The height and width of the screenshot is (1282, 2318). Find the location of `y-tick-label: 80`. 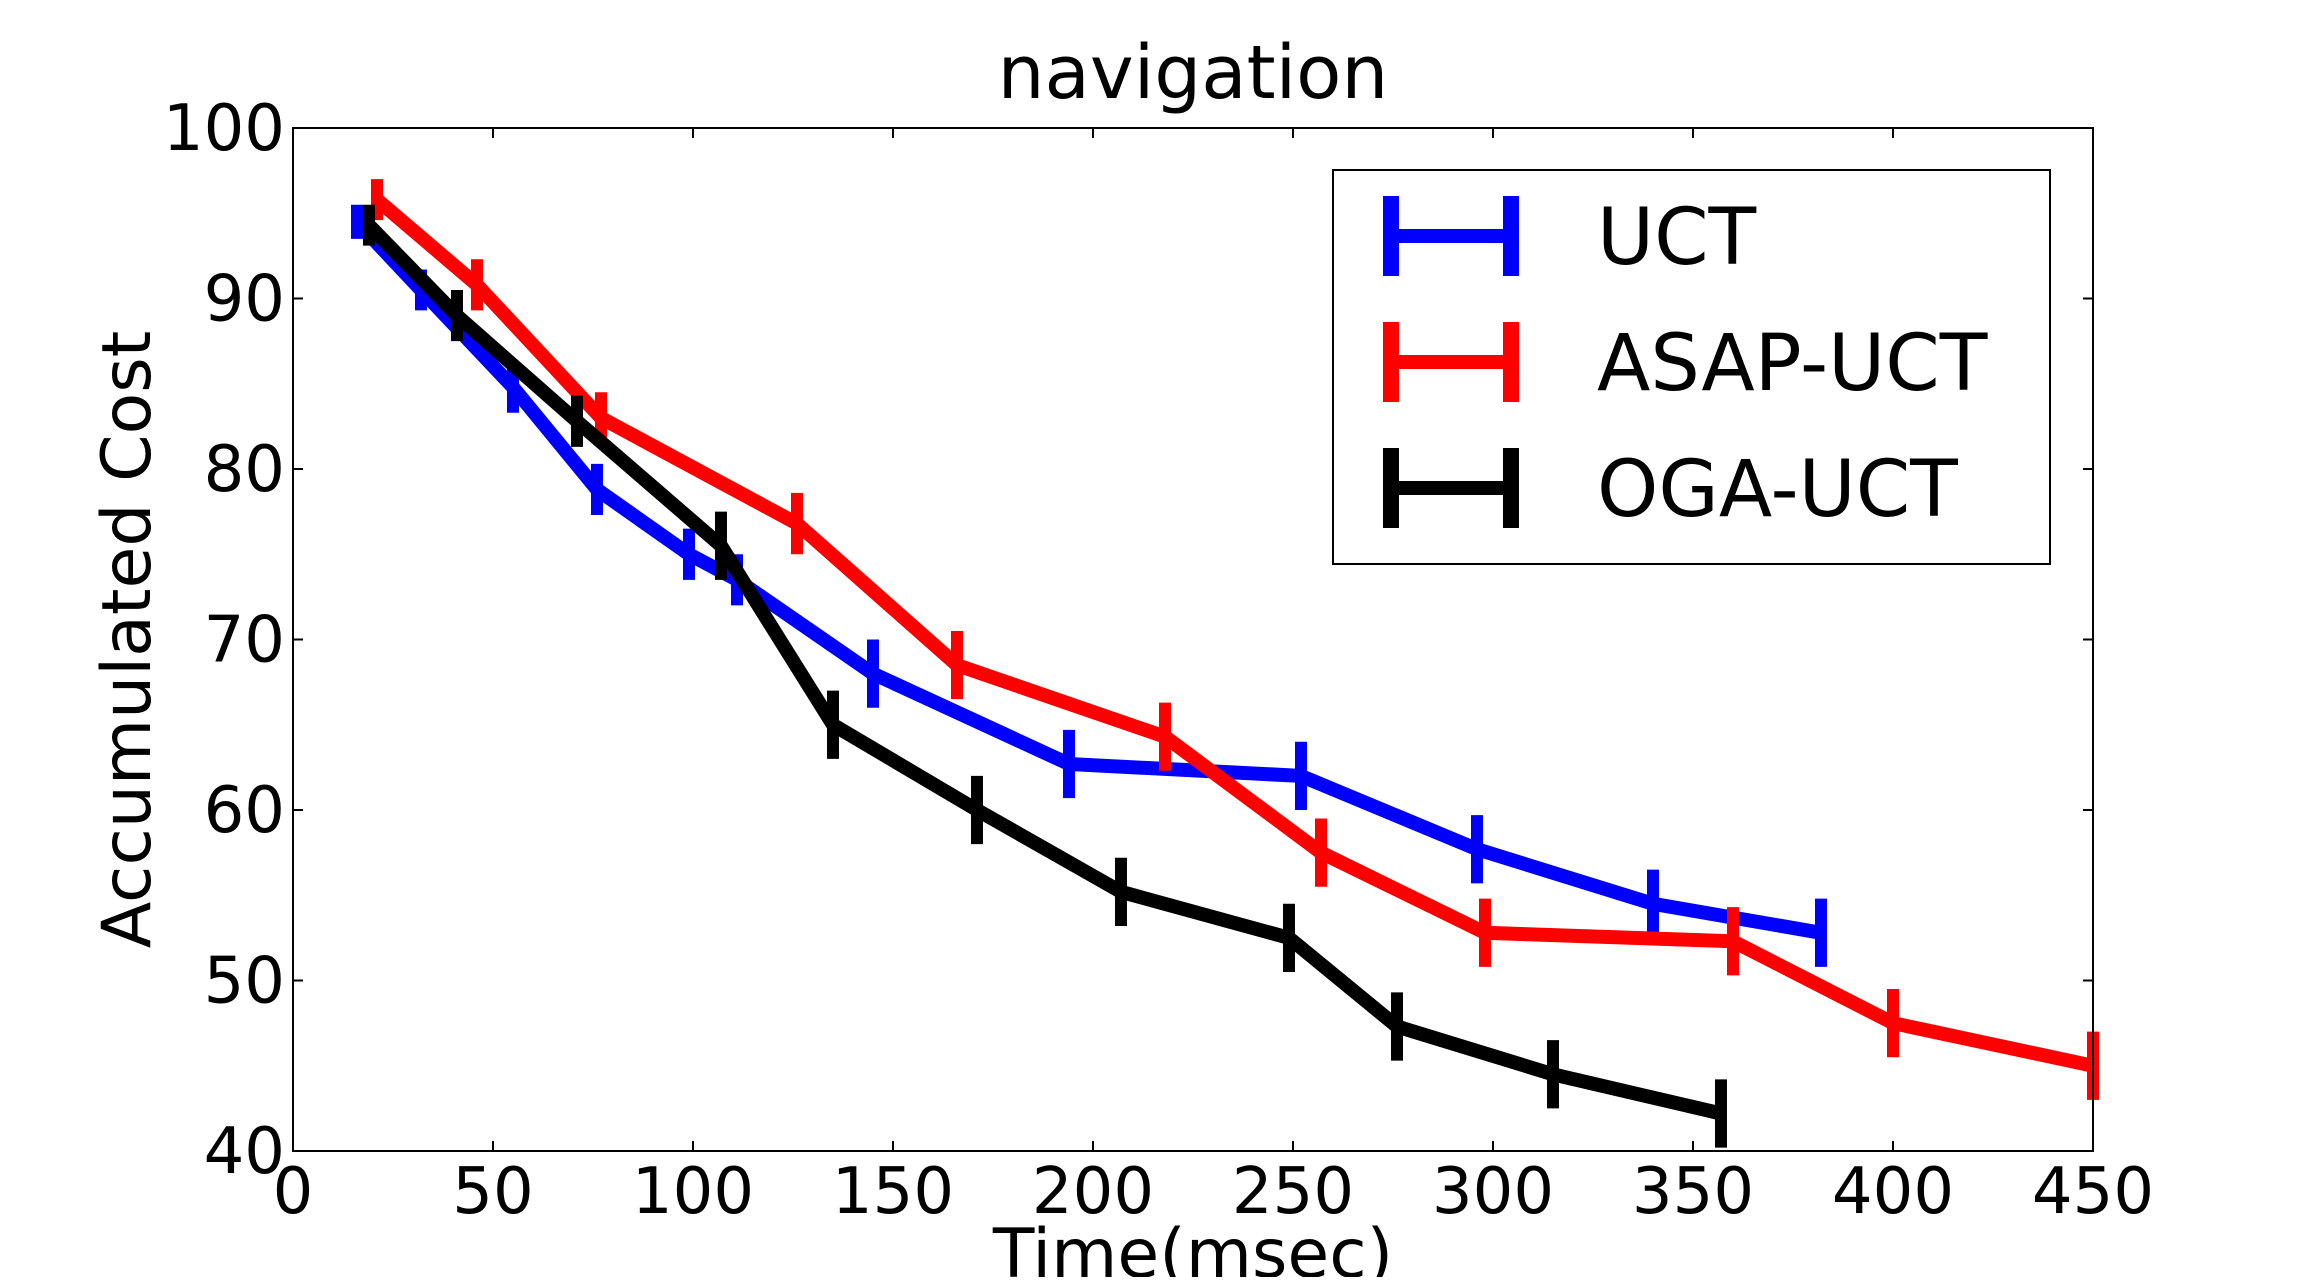

y-tick-label: 80 is located at coordinates (244, 470).